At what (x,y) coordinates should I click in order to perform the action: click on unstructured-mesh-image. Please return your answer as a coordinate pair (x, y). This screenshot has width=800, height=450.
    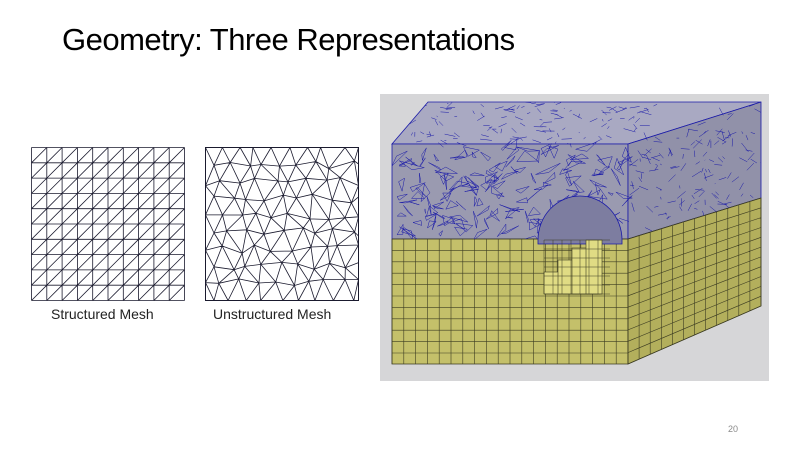
    Looking at the image, I should click on (282, 224).